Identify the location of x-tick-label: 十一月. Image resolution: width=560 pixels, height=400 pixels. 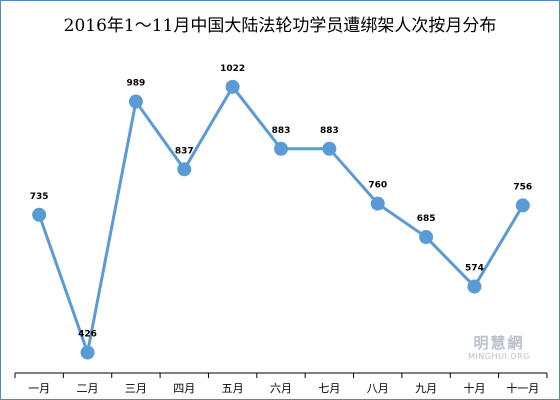
(522, 388).